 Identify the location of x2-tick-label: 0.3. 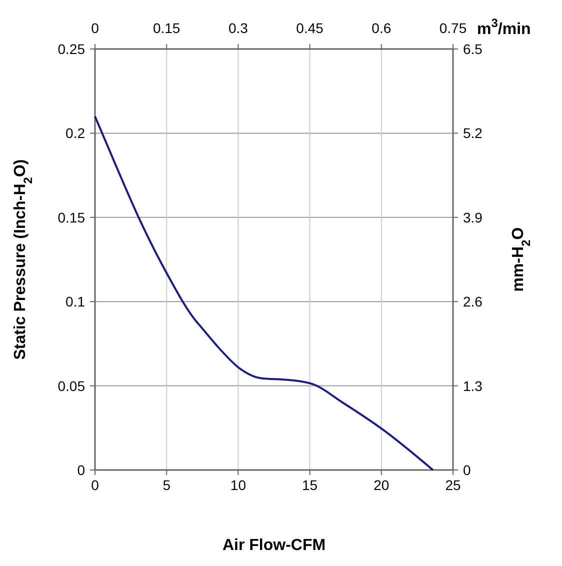
(238, 28).